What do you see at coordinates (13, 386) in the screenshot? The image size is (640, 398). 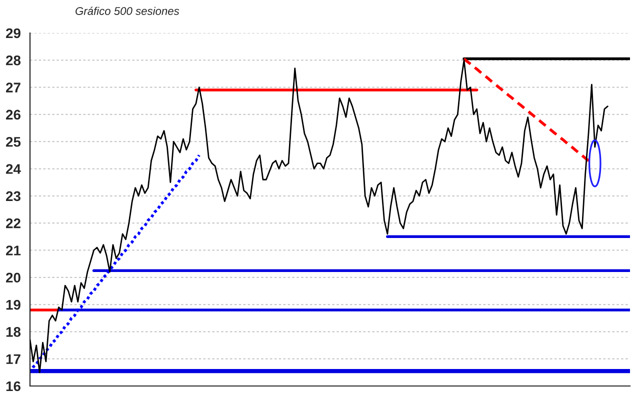 I see `y-tick-label: 16` at bounding box center [13, 386].